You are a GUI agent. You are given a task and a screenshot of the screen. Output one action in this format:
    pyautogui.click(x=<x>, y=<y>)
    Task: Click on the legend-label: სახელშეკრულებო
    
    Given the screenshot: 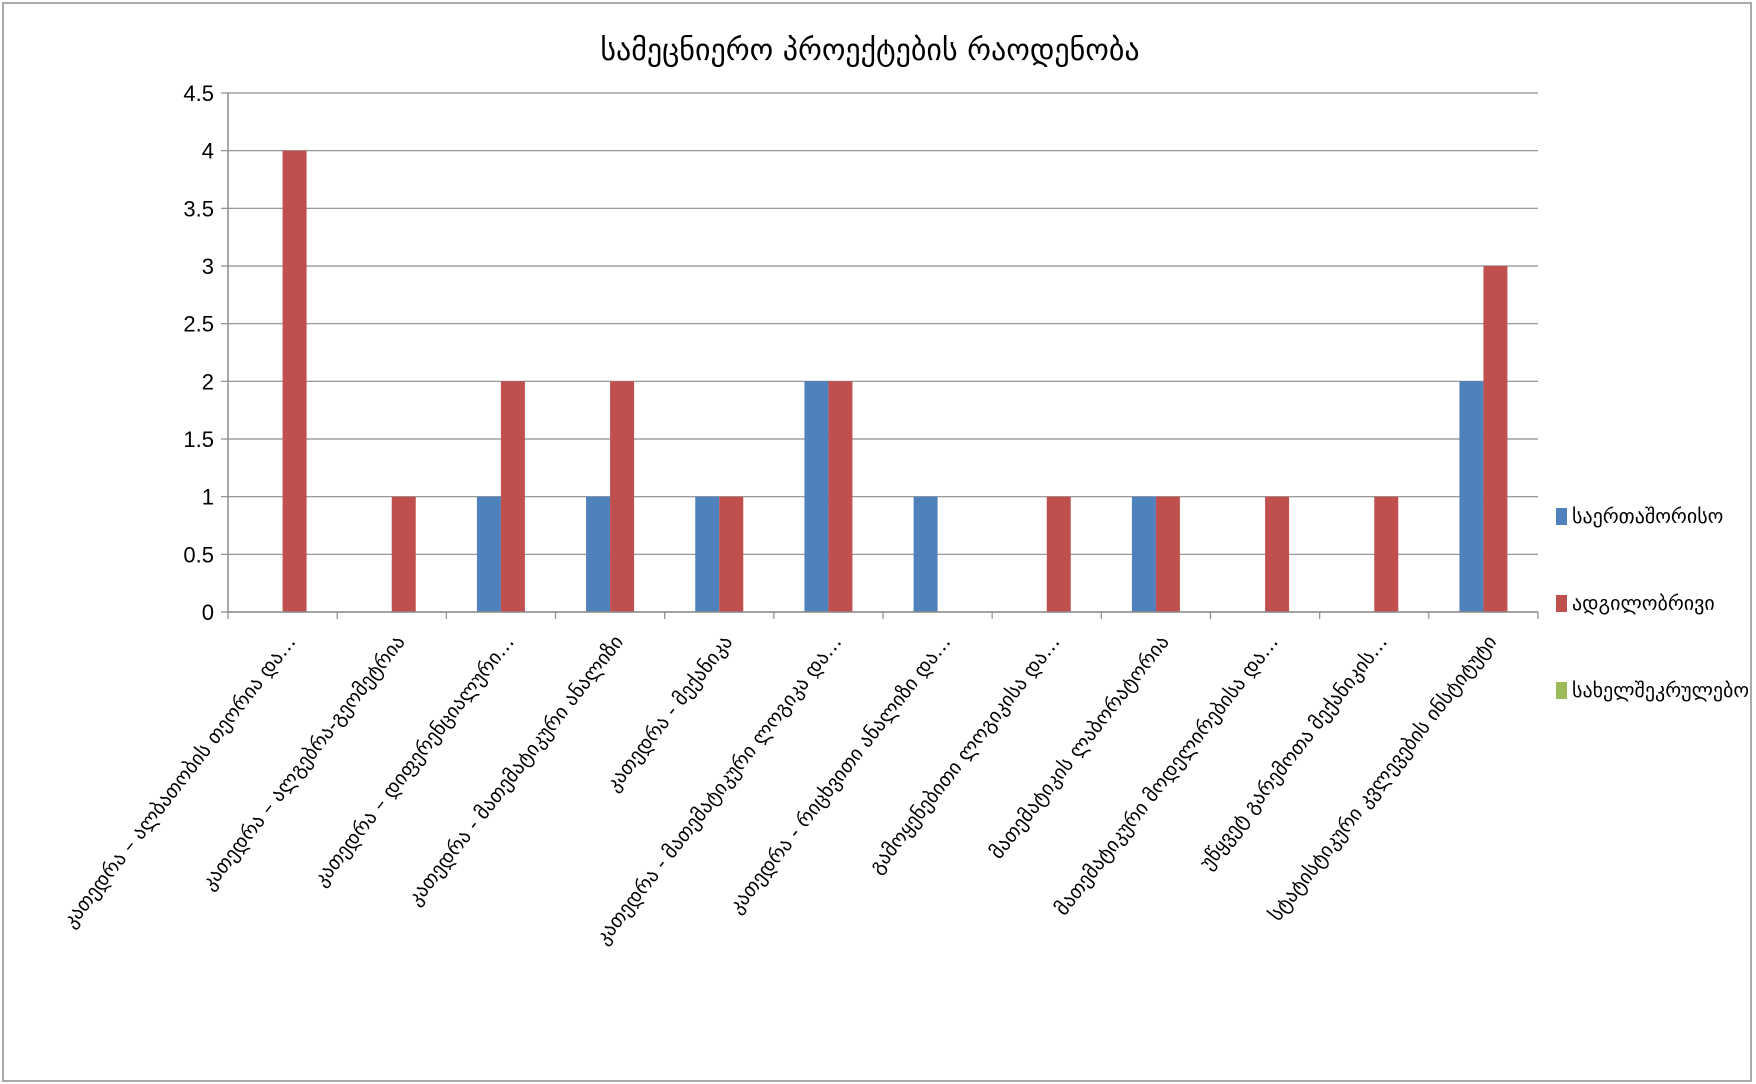 What is the action you would take?
    pyautogui.click(x=1660, y=690)
    